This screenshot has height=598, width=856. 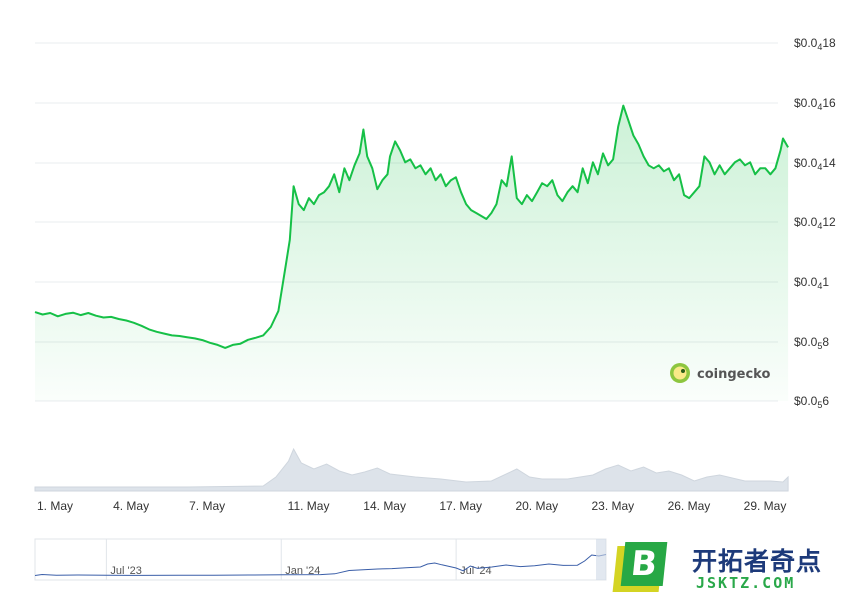 What do you see at coordinates (829, 222) in the screenshot?
I see `y-tick-suffix: 12` at bounding box center [829, 222].